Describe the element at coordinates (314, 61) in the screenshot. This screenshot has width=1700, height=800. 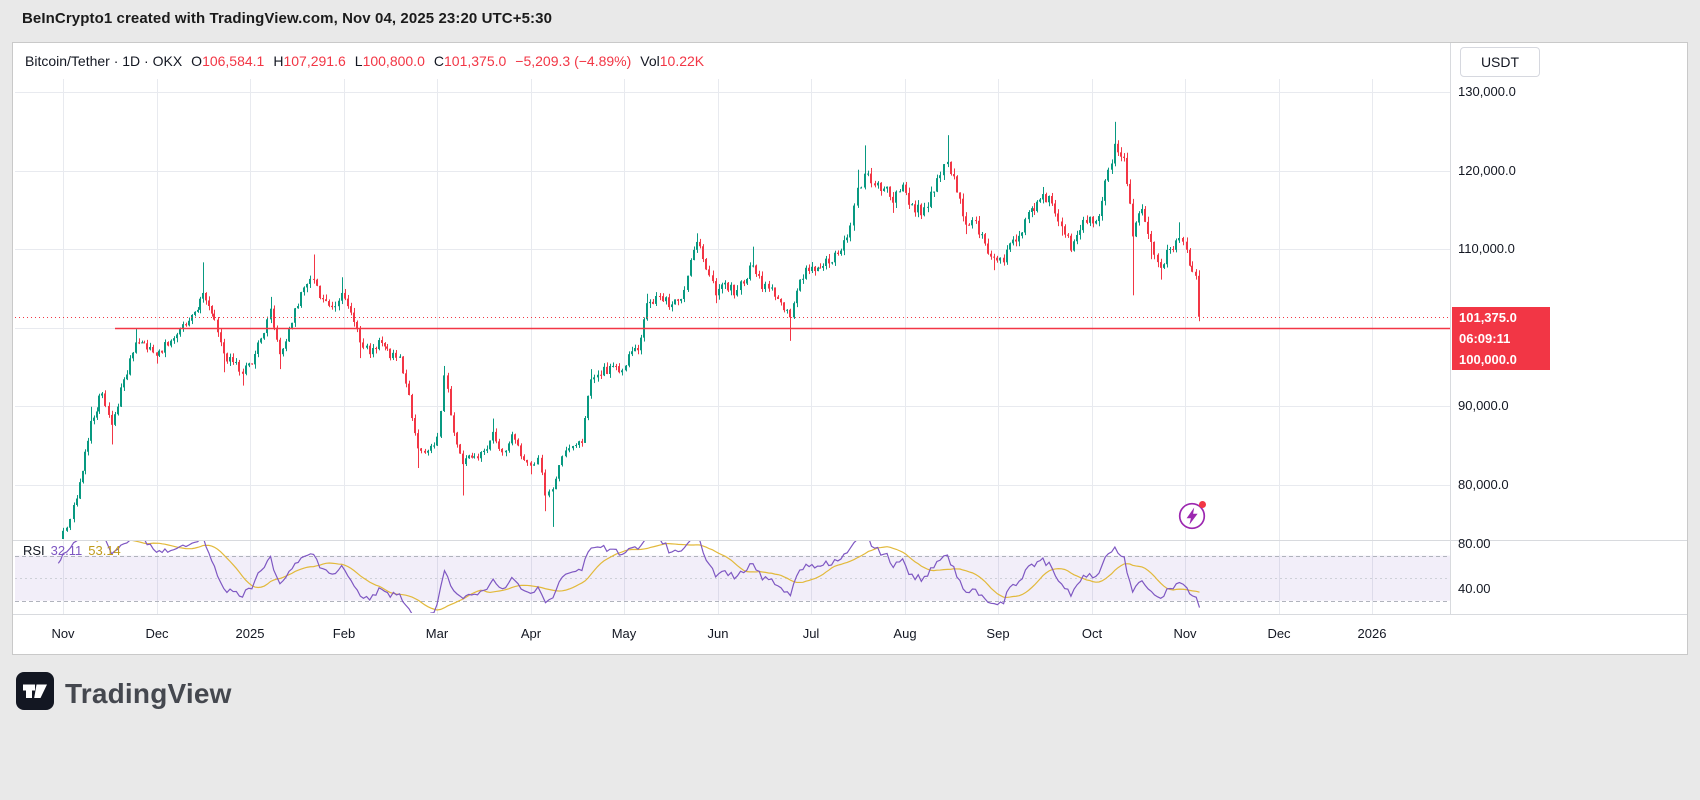
I see `high-value: 107,291.6` at that location.